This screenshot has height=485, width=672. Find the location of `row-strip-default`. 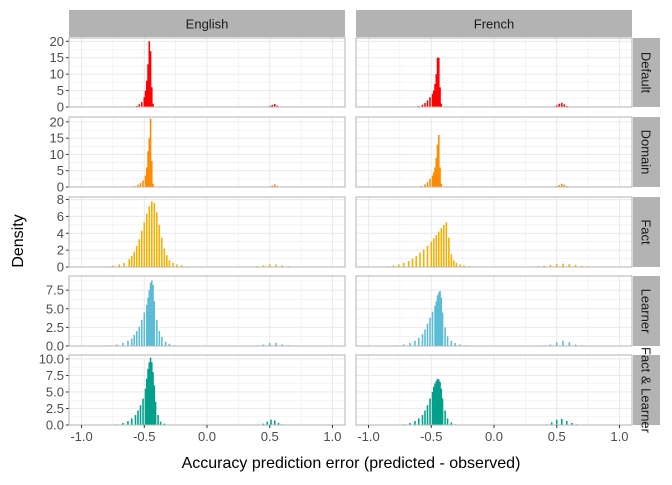

row-strip-default is located at coordinates (646, 72).